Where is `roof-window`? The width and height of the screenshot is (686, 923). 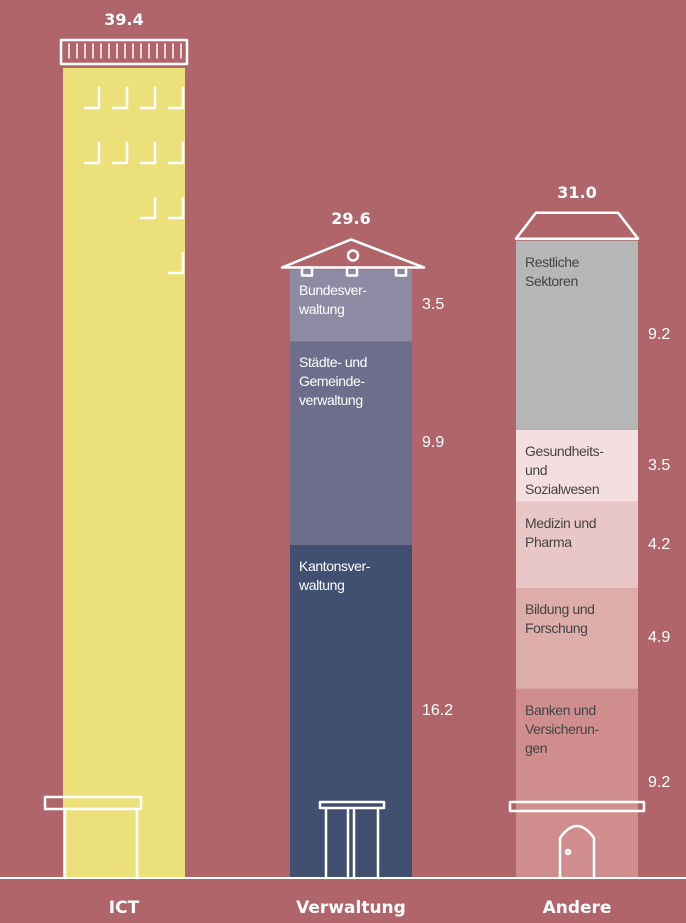
roof-window is located at coordinates (353, 255).